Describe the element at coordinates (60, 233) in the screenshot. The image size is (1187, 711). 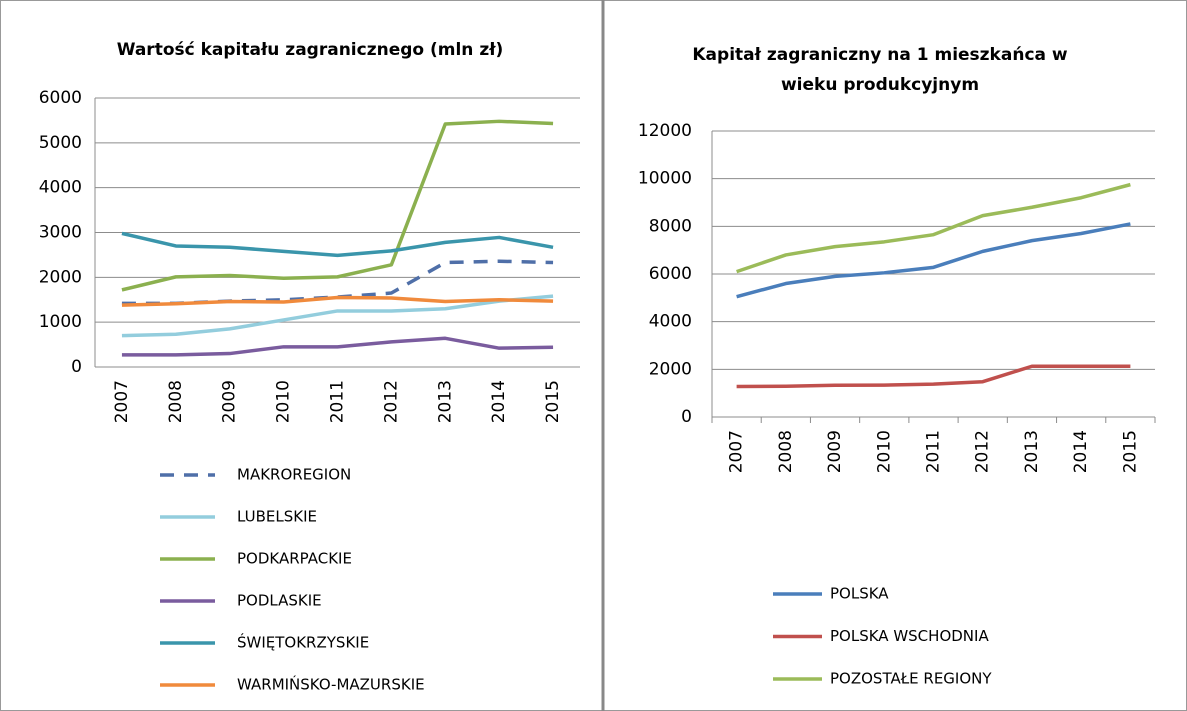
I see `y-tick-label: 3000` at that location.